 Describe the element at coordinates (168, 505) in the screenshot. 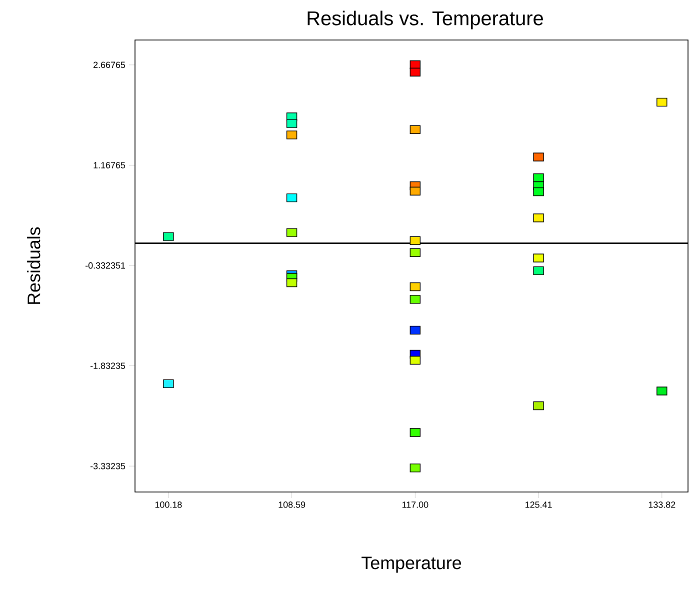

I see `x-tick-label: 100.18` at that location.